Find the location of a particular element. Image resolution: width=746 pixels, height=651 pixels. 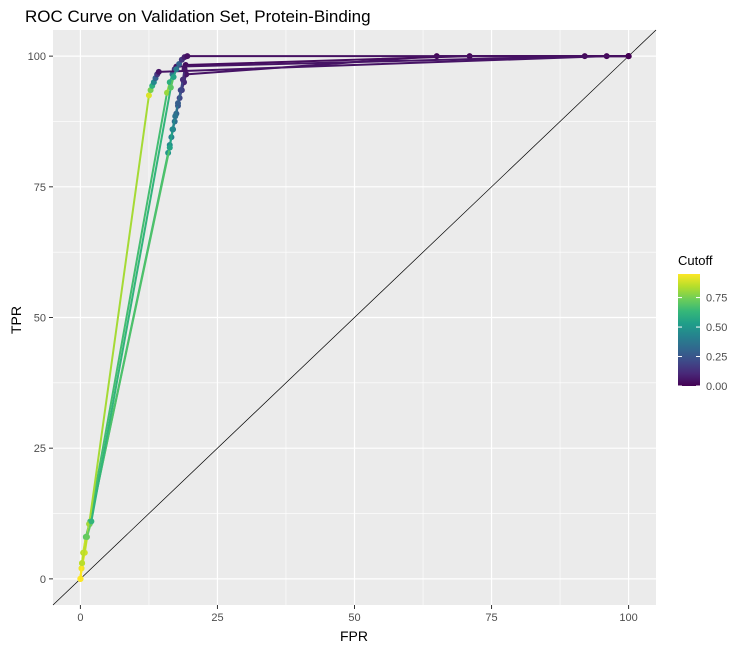

legend-tick-label: 0.00 is located at coordinates (716, 387).